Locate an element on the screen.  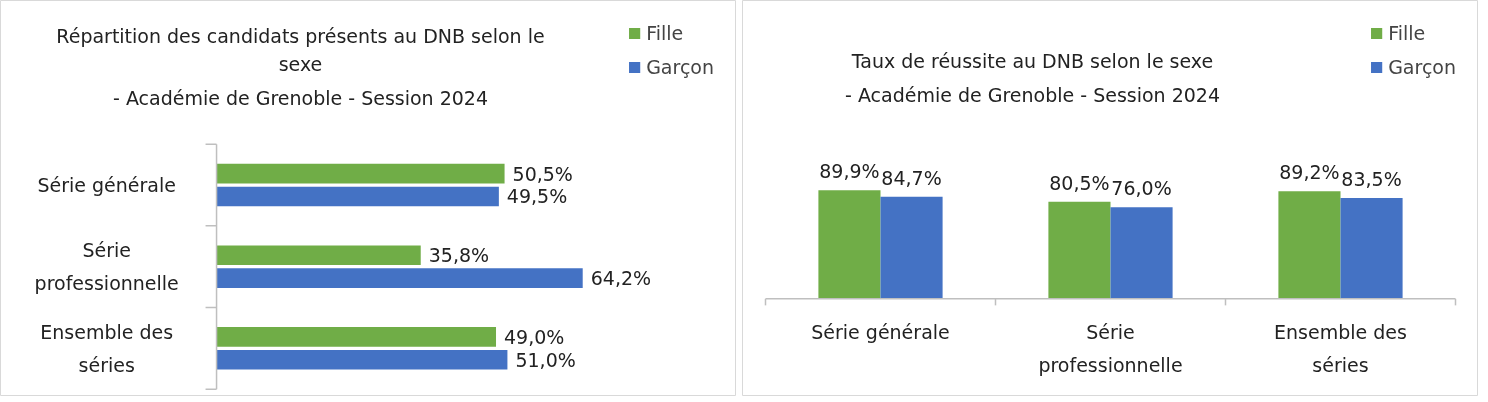
x-tick-label: Série professionnelle is located at coordinates (1110, 348).